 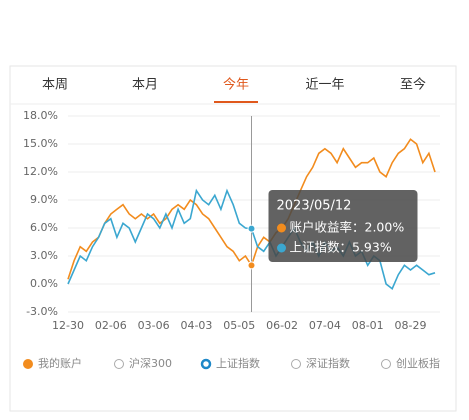 I want to click on y-tick-label: -3.0%, so click(x=42, y=311).